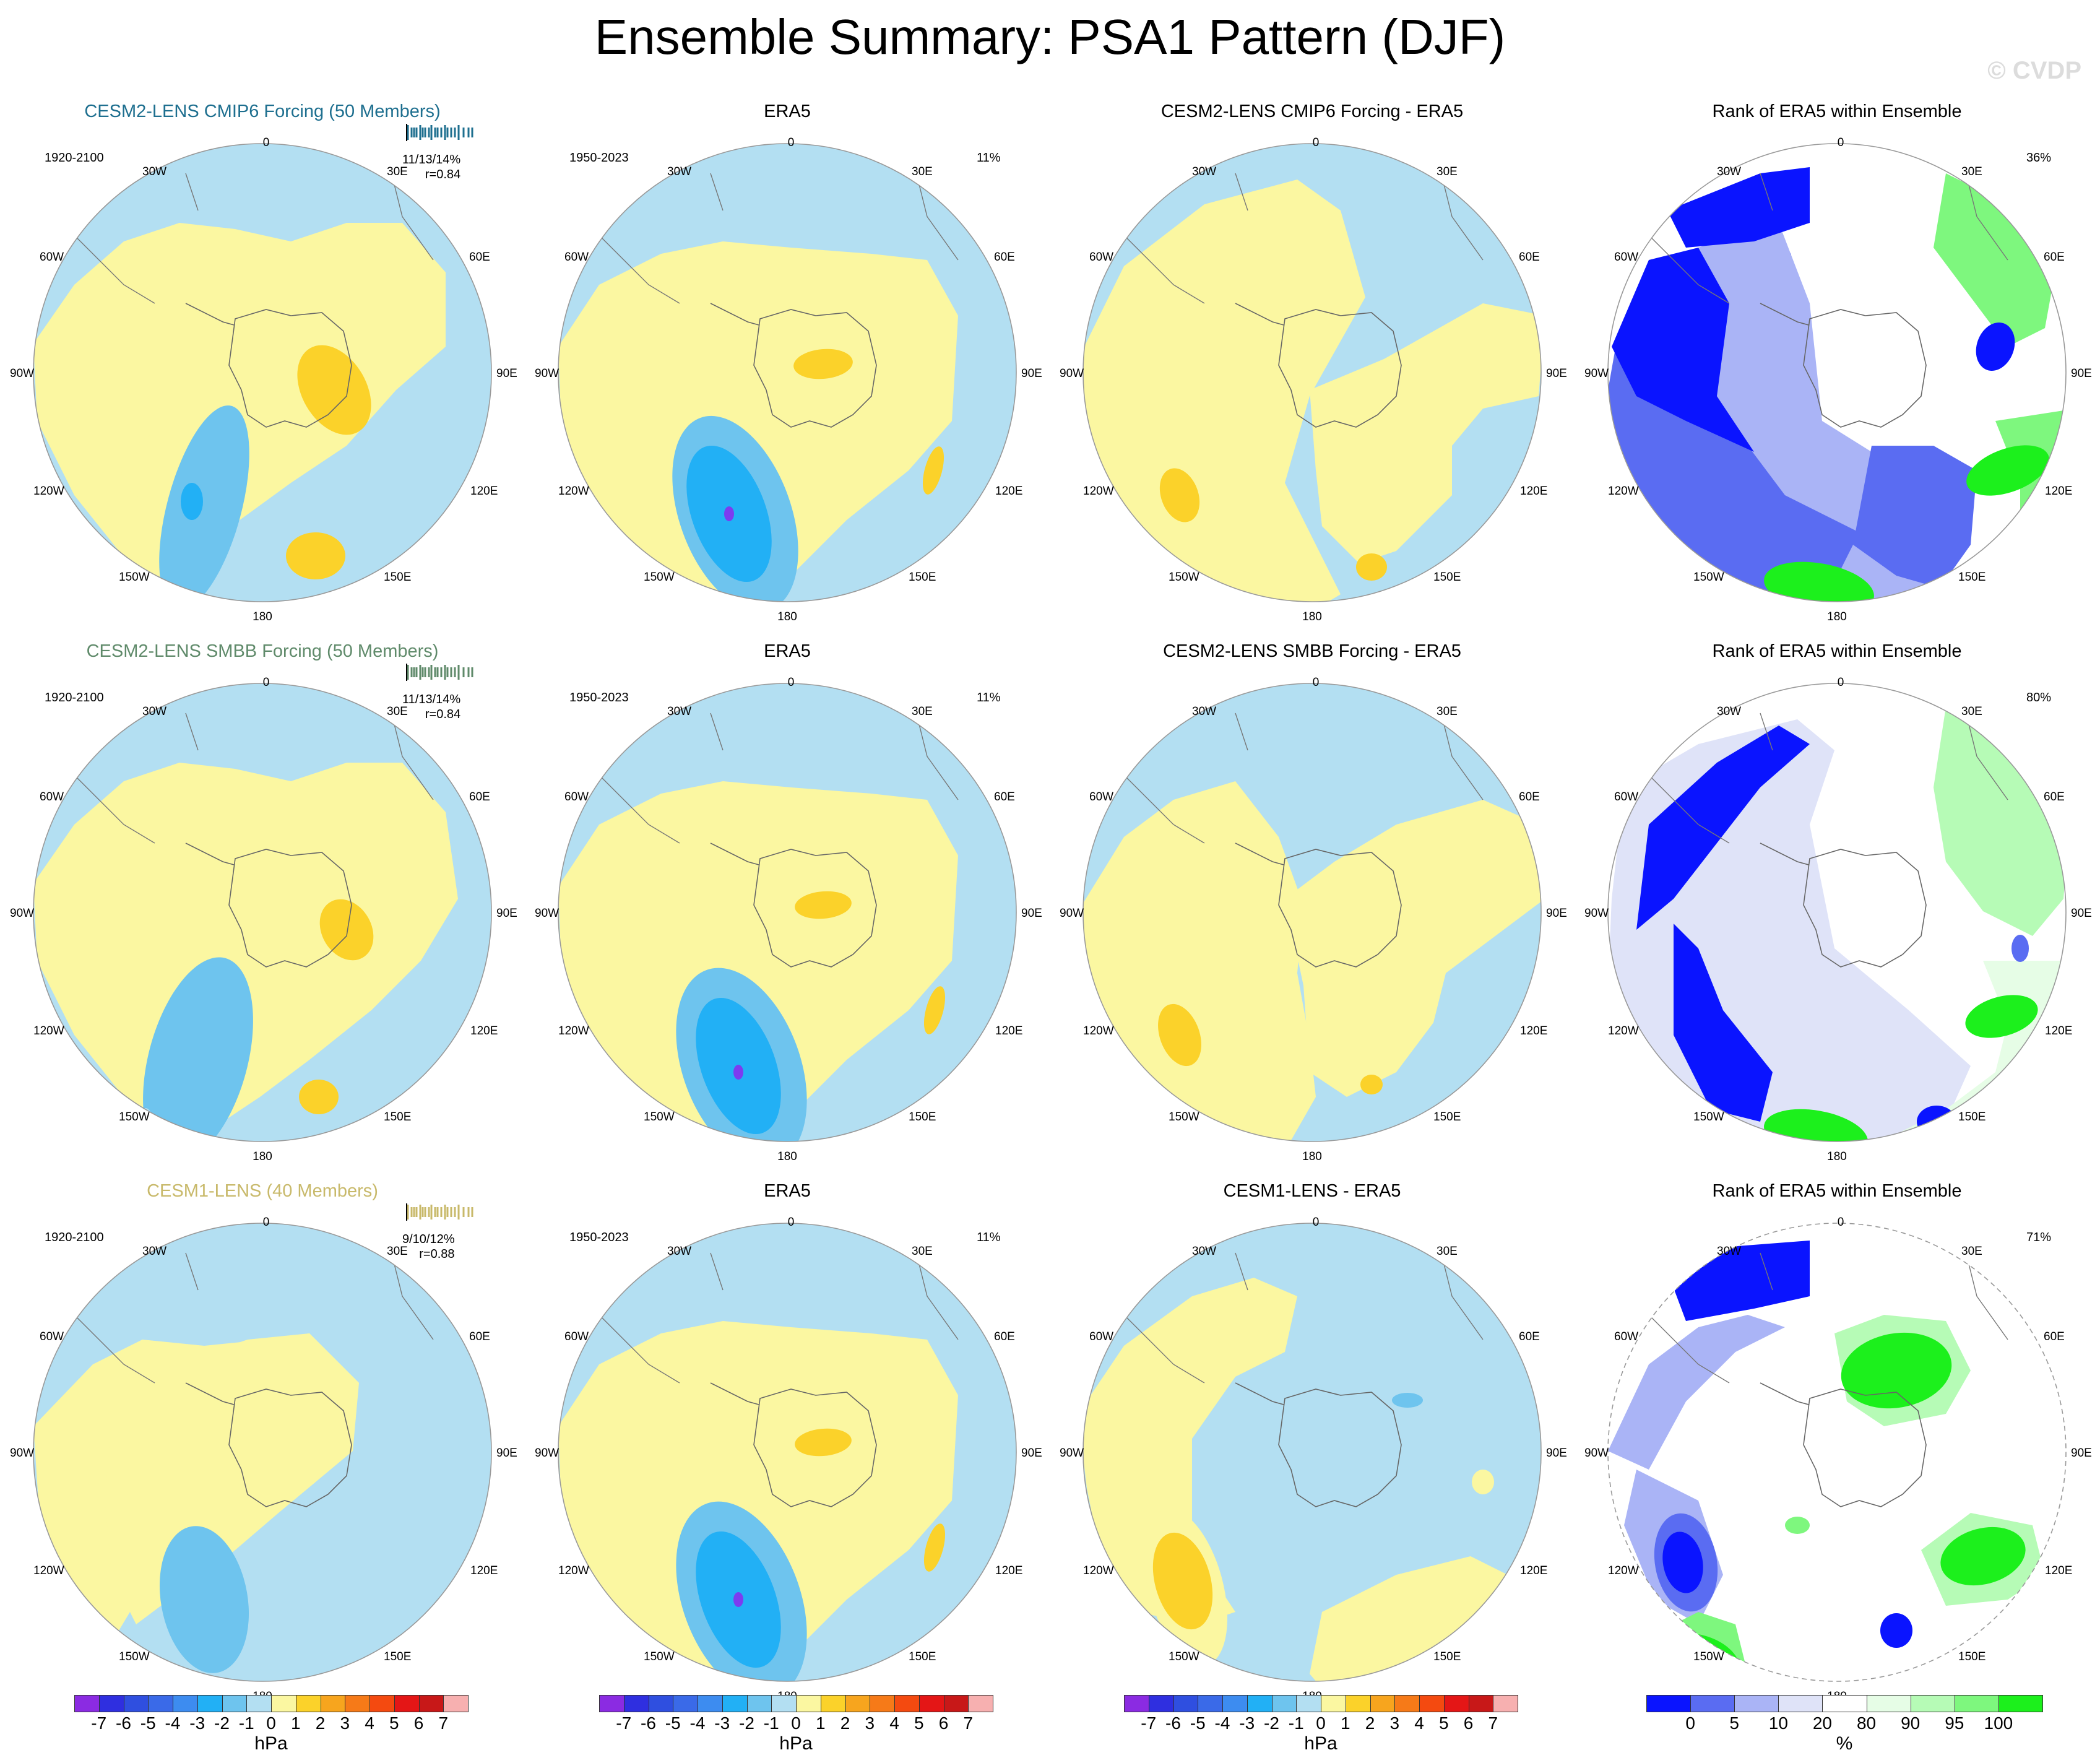  Describe the element at coordinates (428, 1247) in the screenshot. I see `stats-block: 9/10/12% r=0.88` at that location.